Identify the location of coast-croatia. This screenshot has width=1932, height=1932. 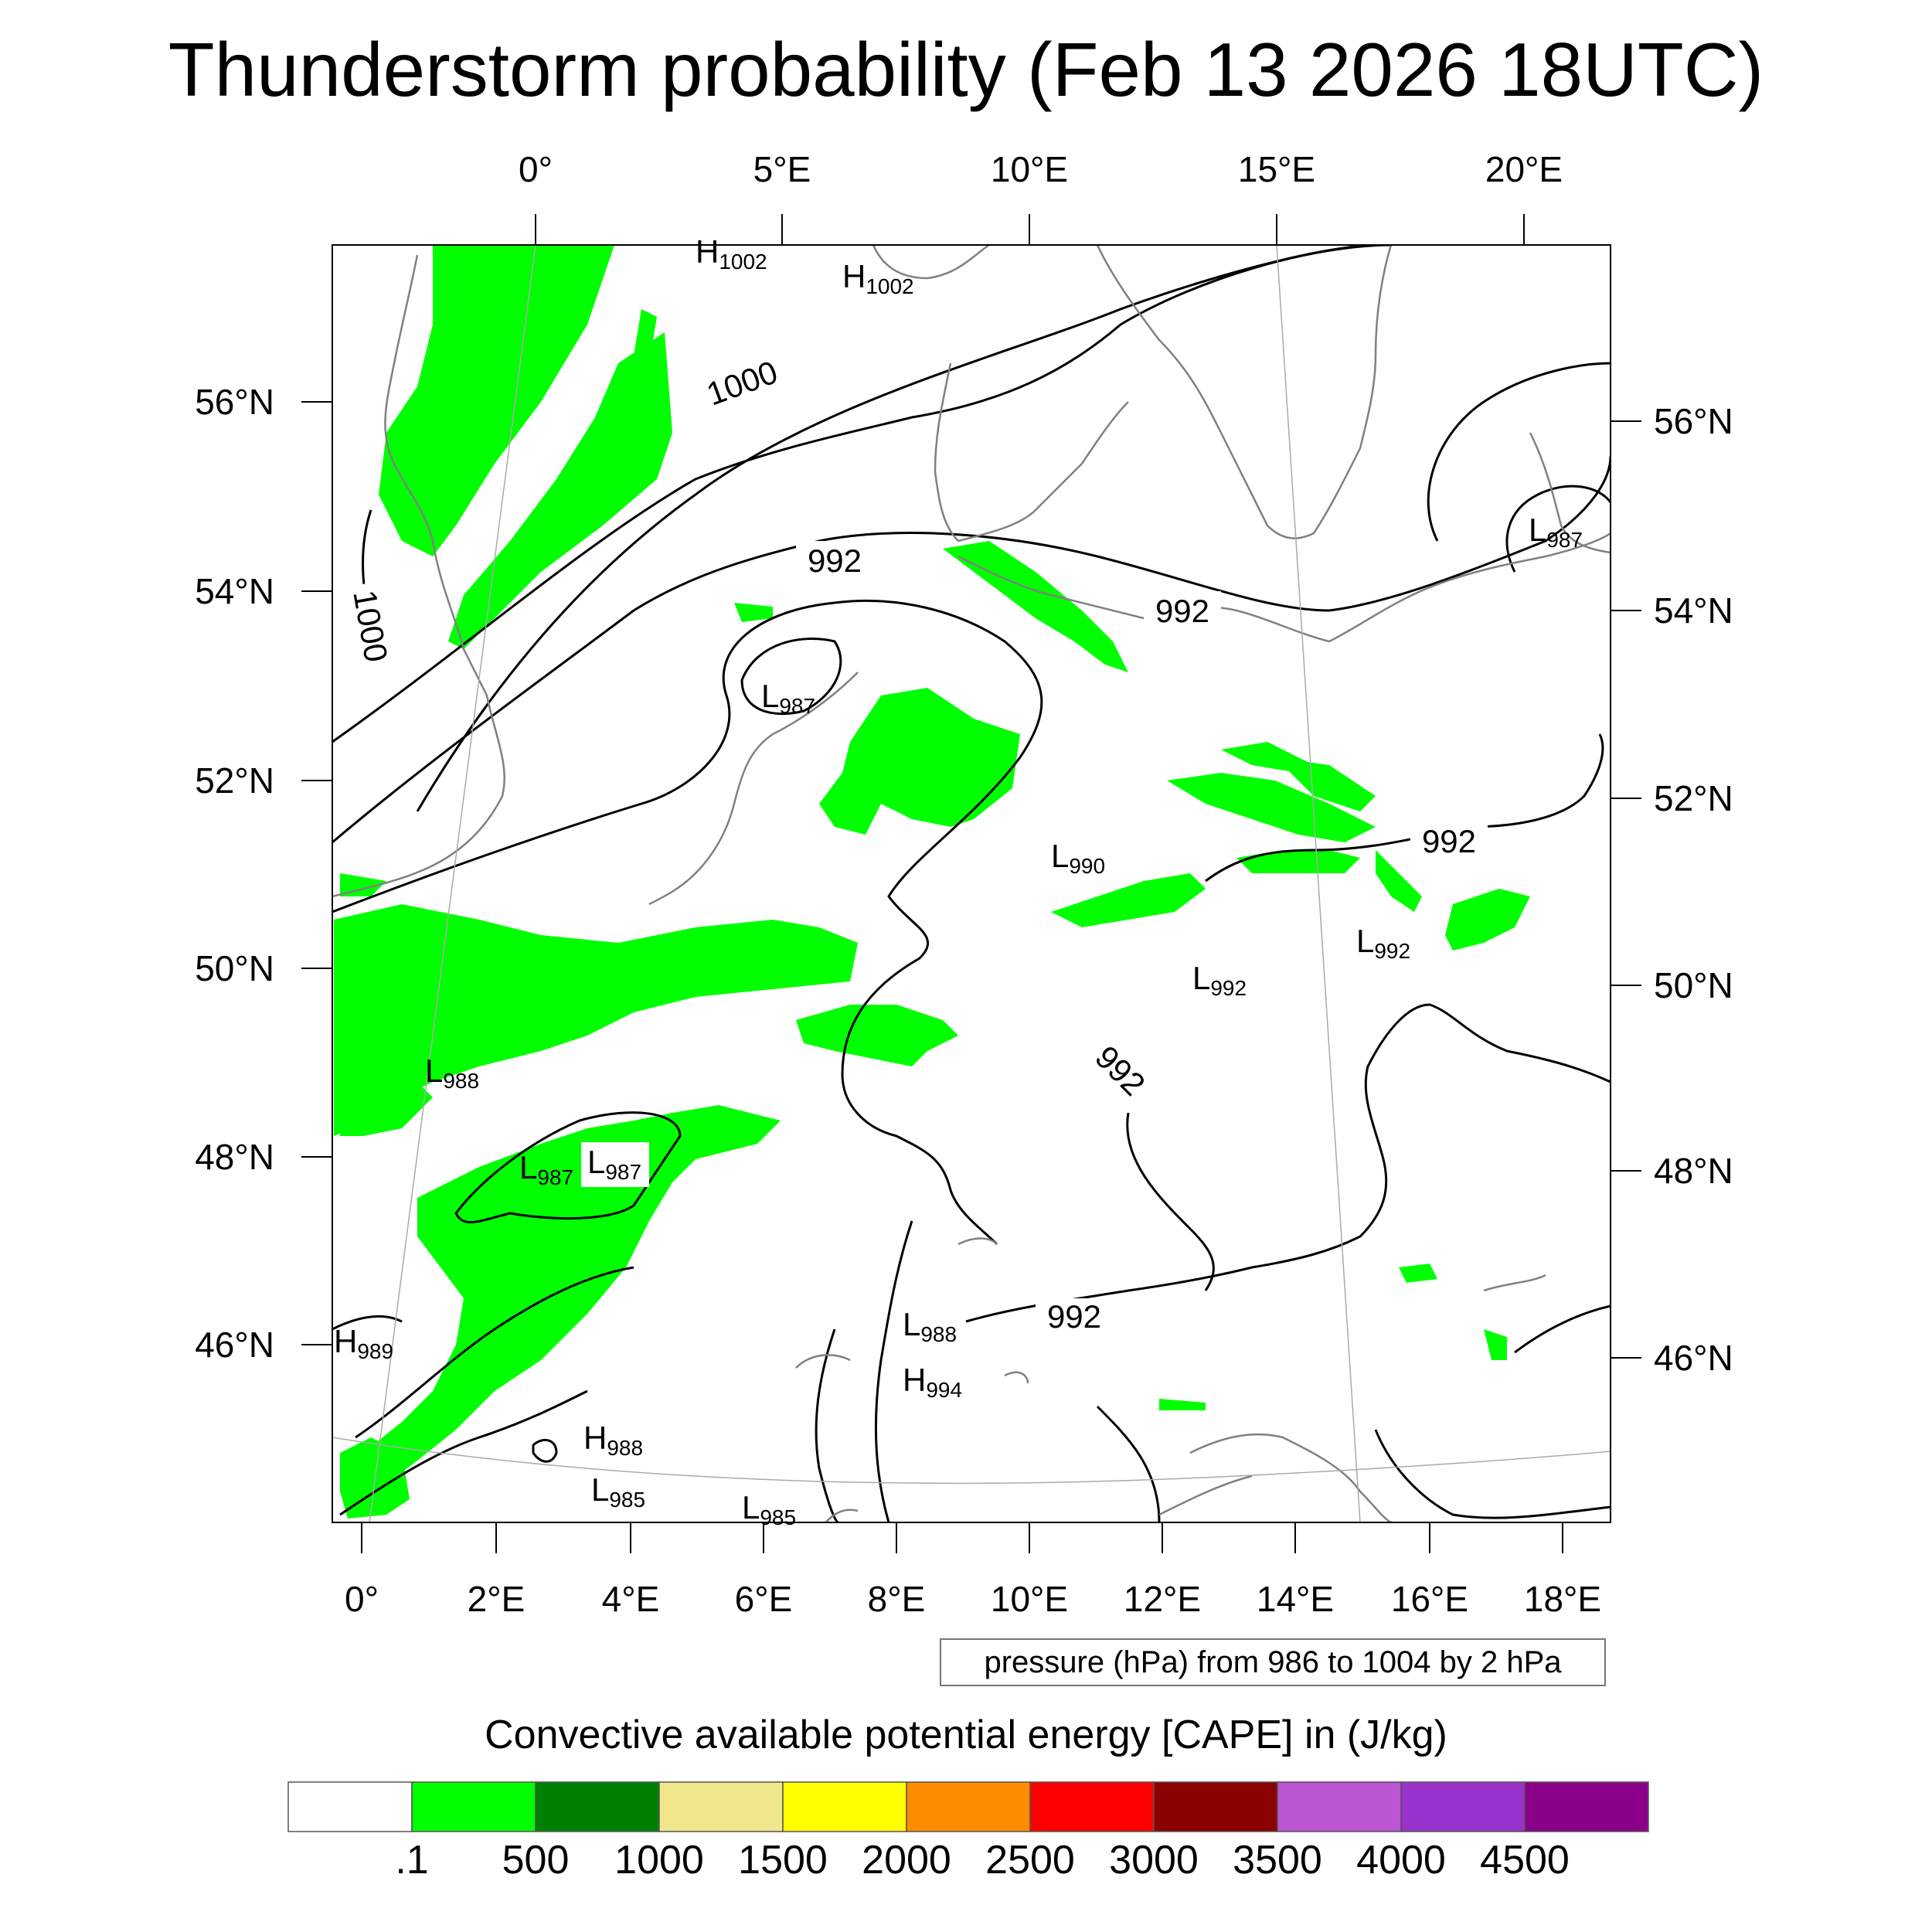
(1515, 1283).